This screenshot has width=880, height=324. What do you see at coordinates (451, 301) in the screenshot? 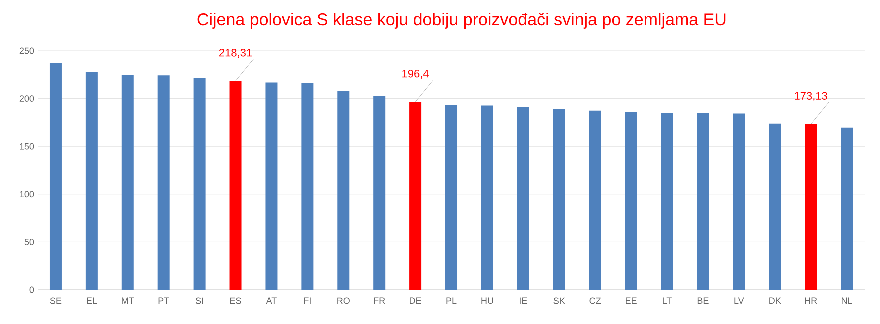
I see `x-tick-label: PL` at bounding box center [451, 301].